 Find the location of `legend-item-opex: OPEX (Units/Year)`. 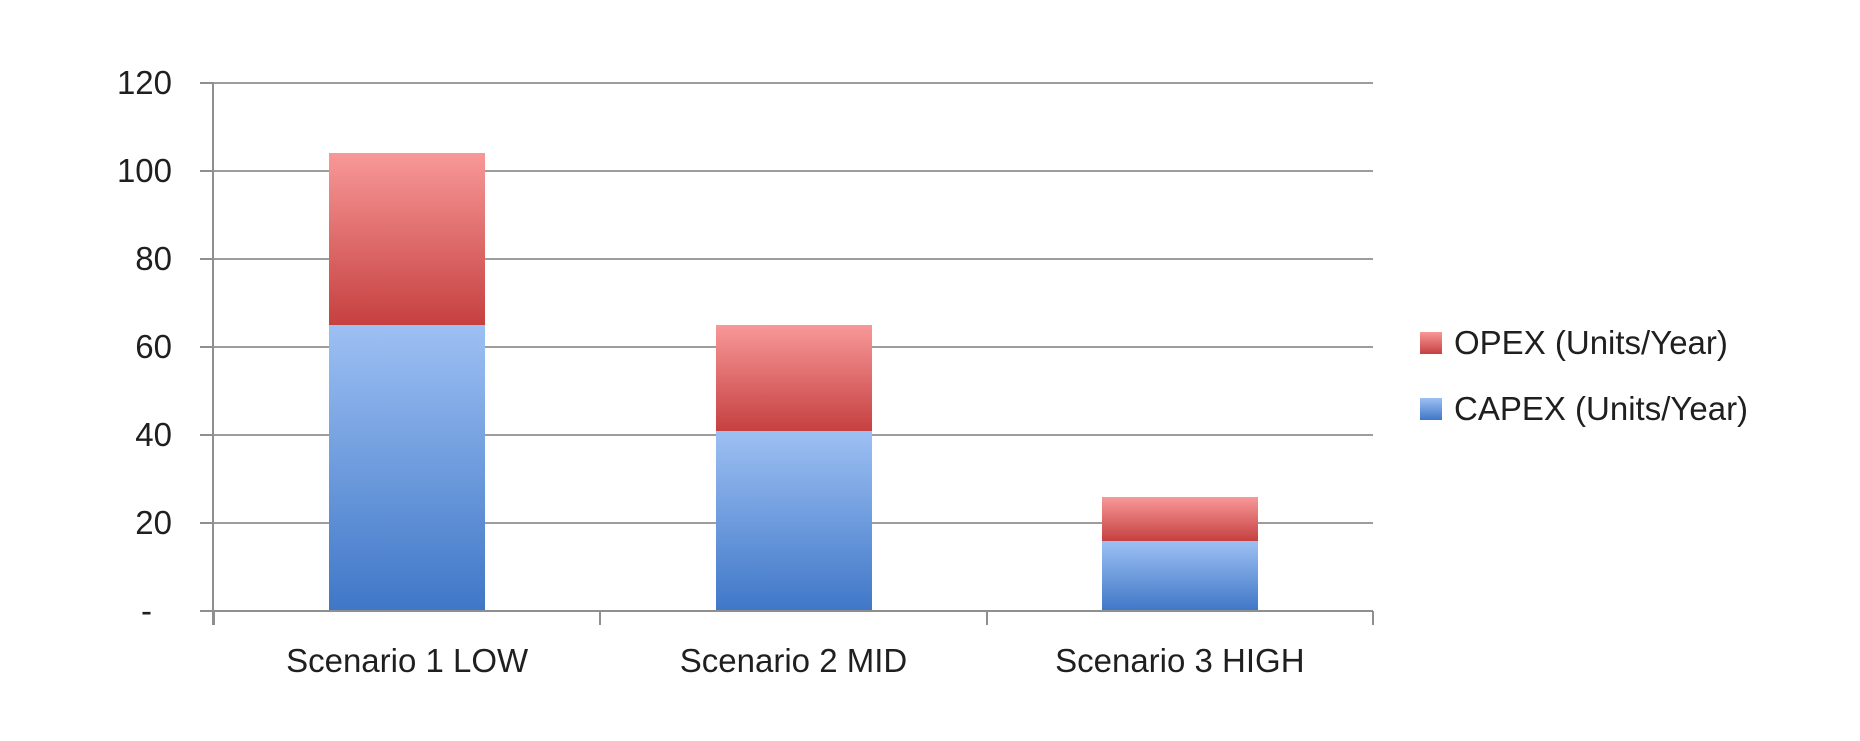

legend-item-opex: OPEX (Units/Year) is located at coordinates (1584, 342).